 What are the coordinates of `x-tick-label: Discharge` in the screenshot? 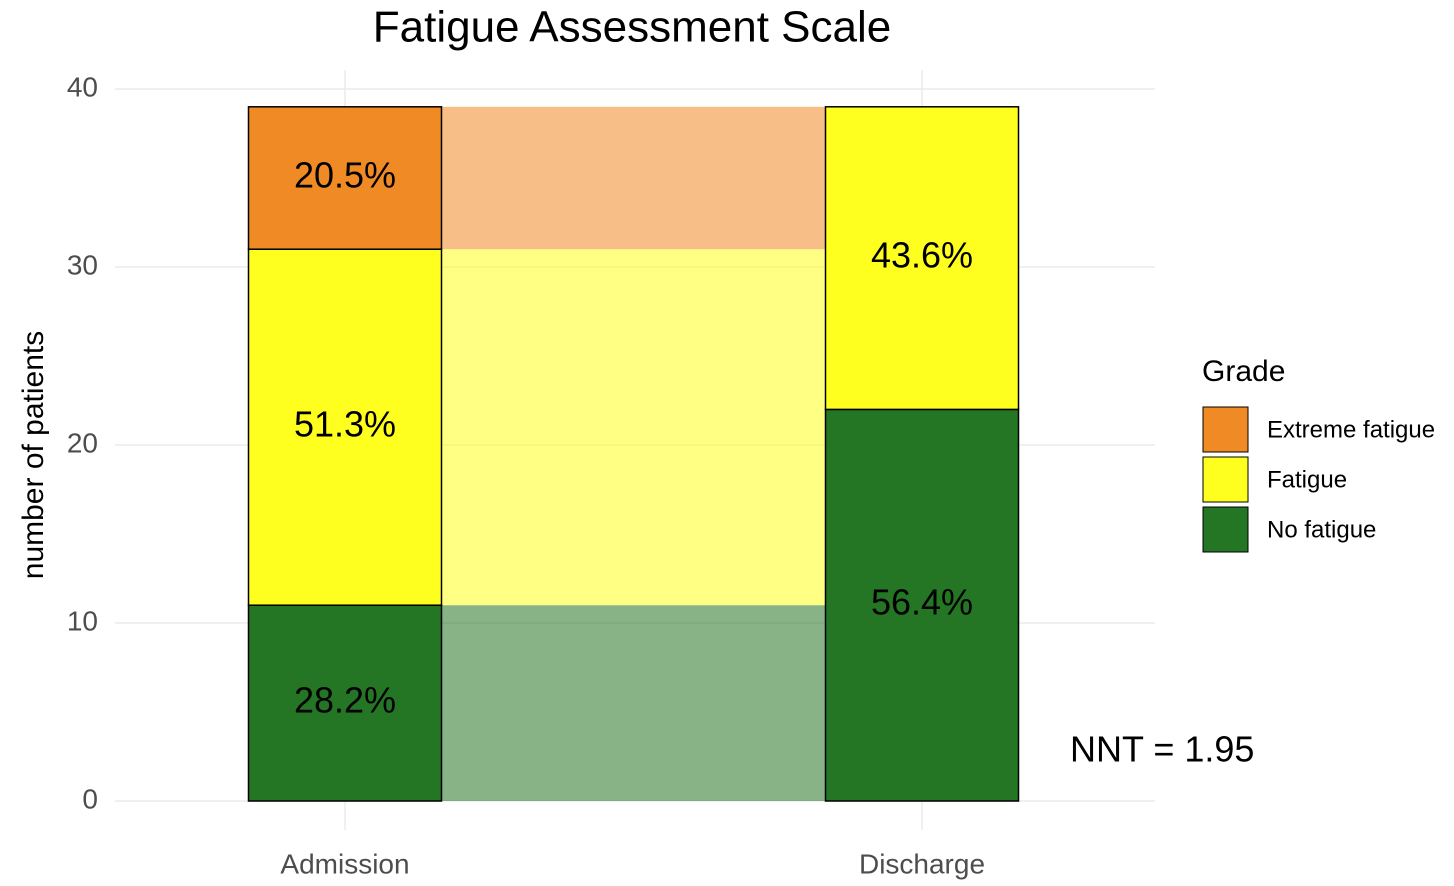 It's located at (922, 863).